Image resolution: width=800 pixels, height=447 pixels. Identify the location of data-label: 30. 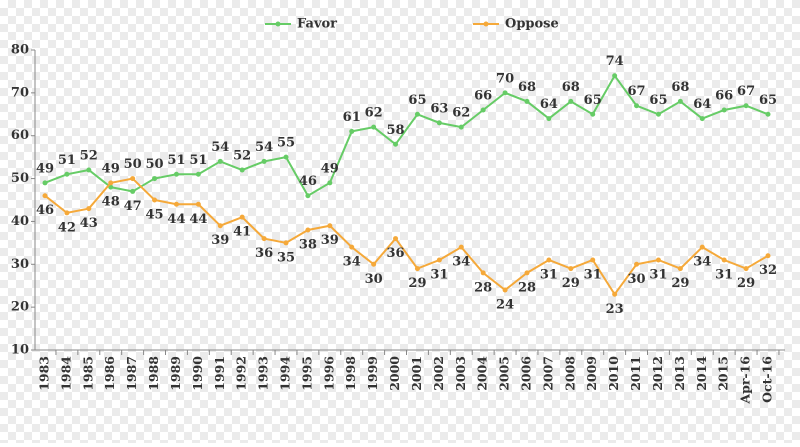
(374, 279).